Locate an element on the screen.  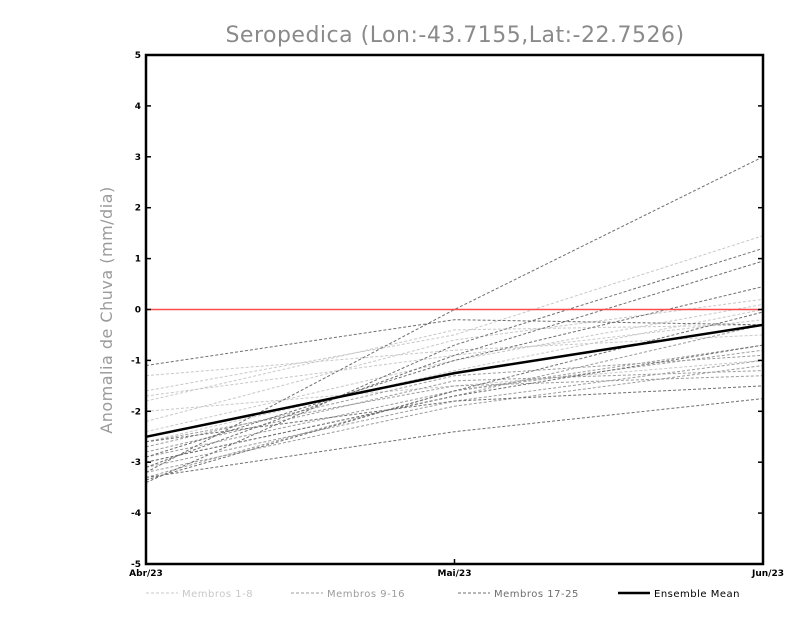
y-tick-label: 0 is located at coordinates (138, 311).